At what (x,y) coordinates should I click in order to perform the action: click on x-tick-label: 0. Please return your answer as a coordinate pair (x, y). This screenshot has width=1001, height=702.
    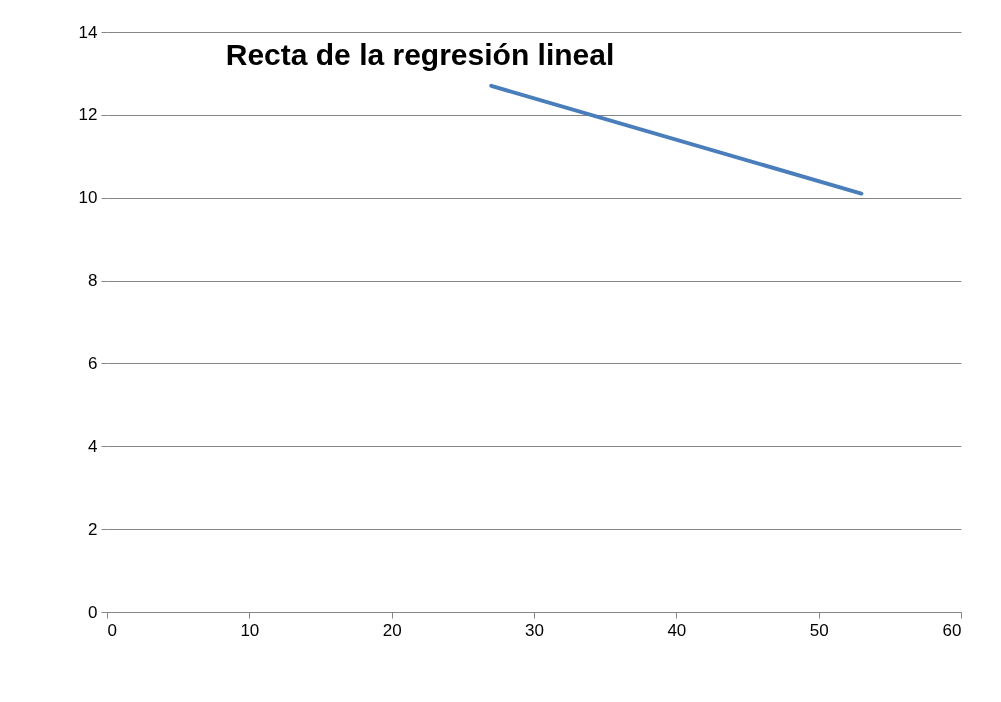
    Looking at the image, I should click on (112, 630).